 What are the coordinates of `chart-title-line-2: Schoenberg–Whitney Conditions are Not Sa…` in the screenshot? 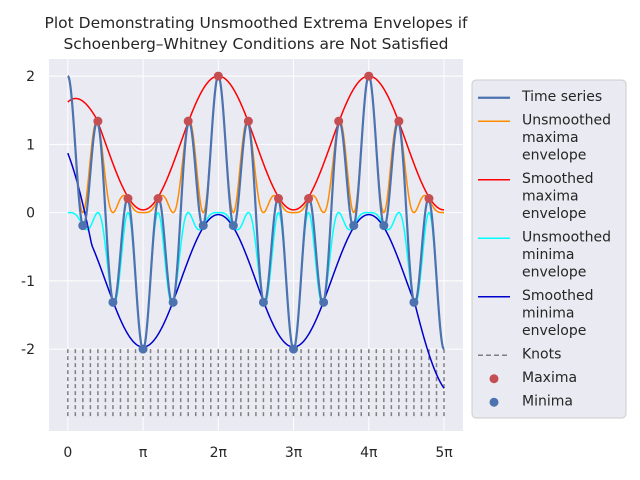 It's located at (255, 44).